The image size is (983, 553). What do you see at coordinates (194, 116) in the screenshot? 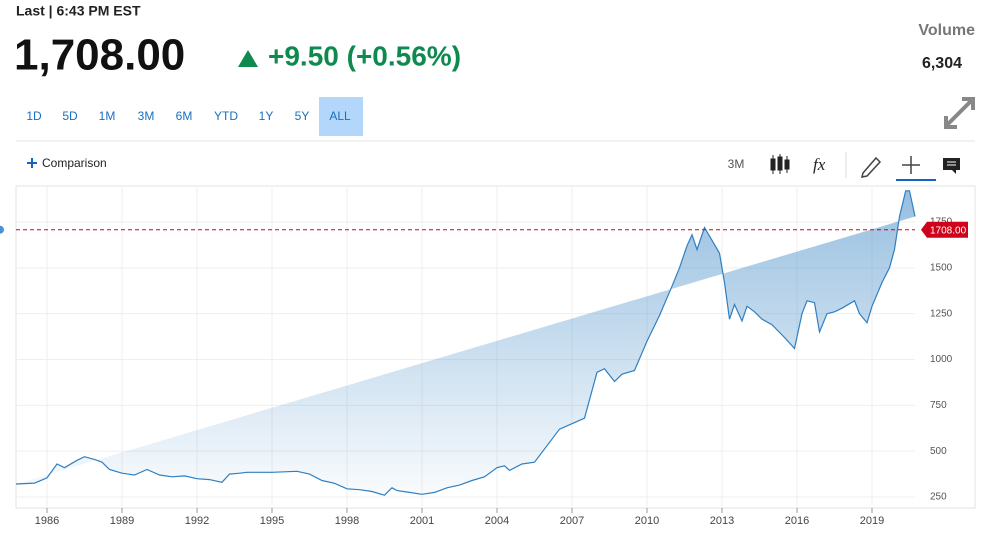
I see `range-buttons: 1D 5D 1M 3M 6M YTD 1Y 5Y ALL` at bounding box center [194, 116].